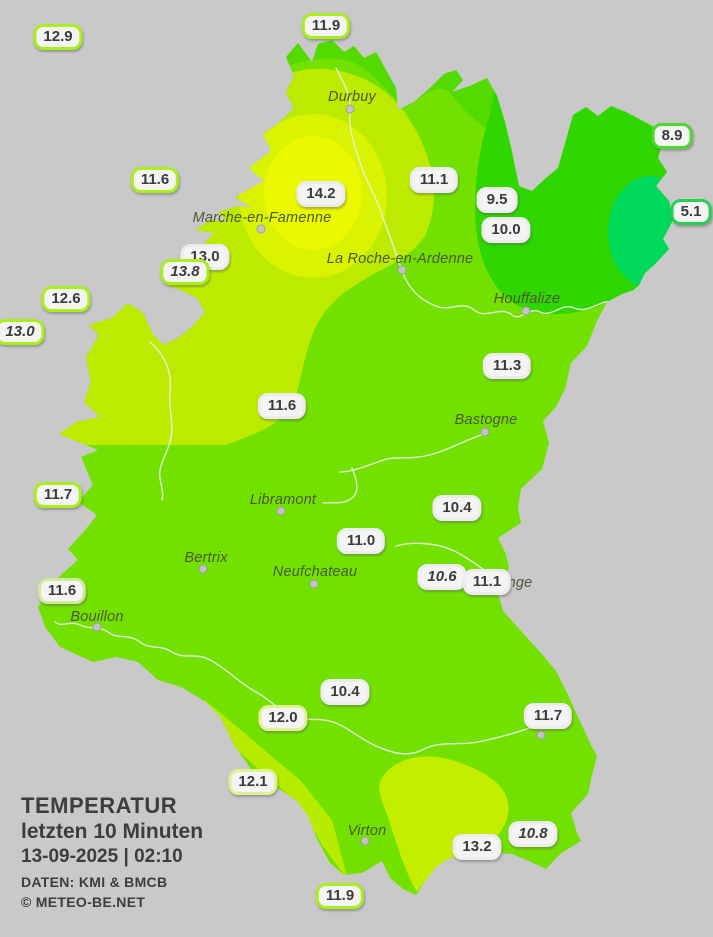 The height and width of the screenshot is (937, 713). Describe the element at coordinates (507, 366) in the screenshot. I see `temp-badge: 11.3` at that location.